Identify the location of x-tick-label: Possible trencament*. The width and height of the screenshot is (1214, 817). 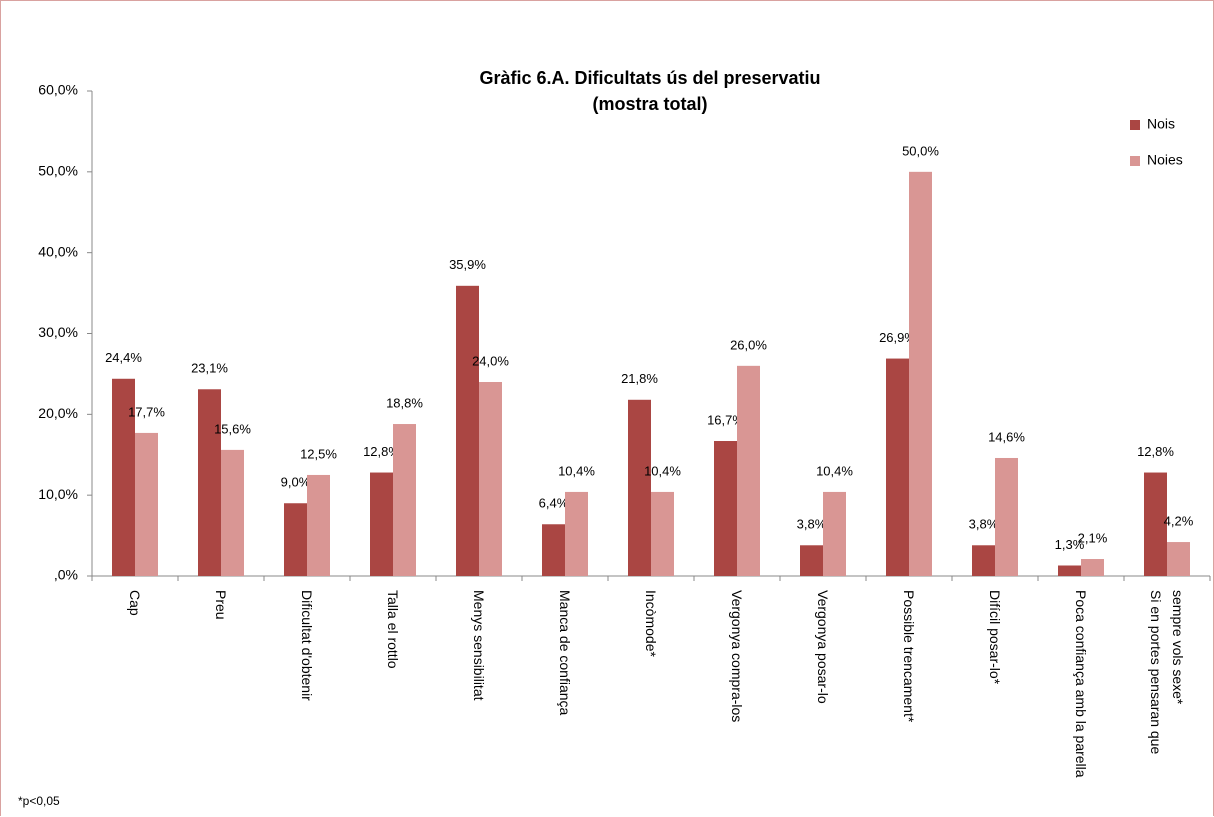
(909, 656).